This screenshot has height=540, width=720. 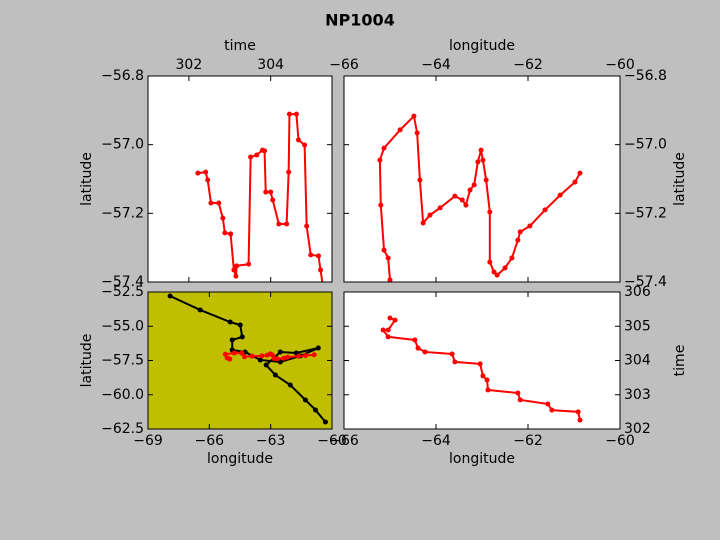 What do you see at coordinates (148, 441) in the screenshot?
I see `x-tick-label: −69` at bounding box center [148, 441].